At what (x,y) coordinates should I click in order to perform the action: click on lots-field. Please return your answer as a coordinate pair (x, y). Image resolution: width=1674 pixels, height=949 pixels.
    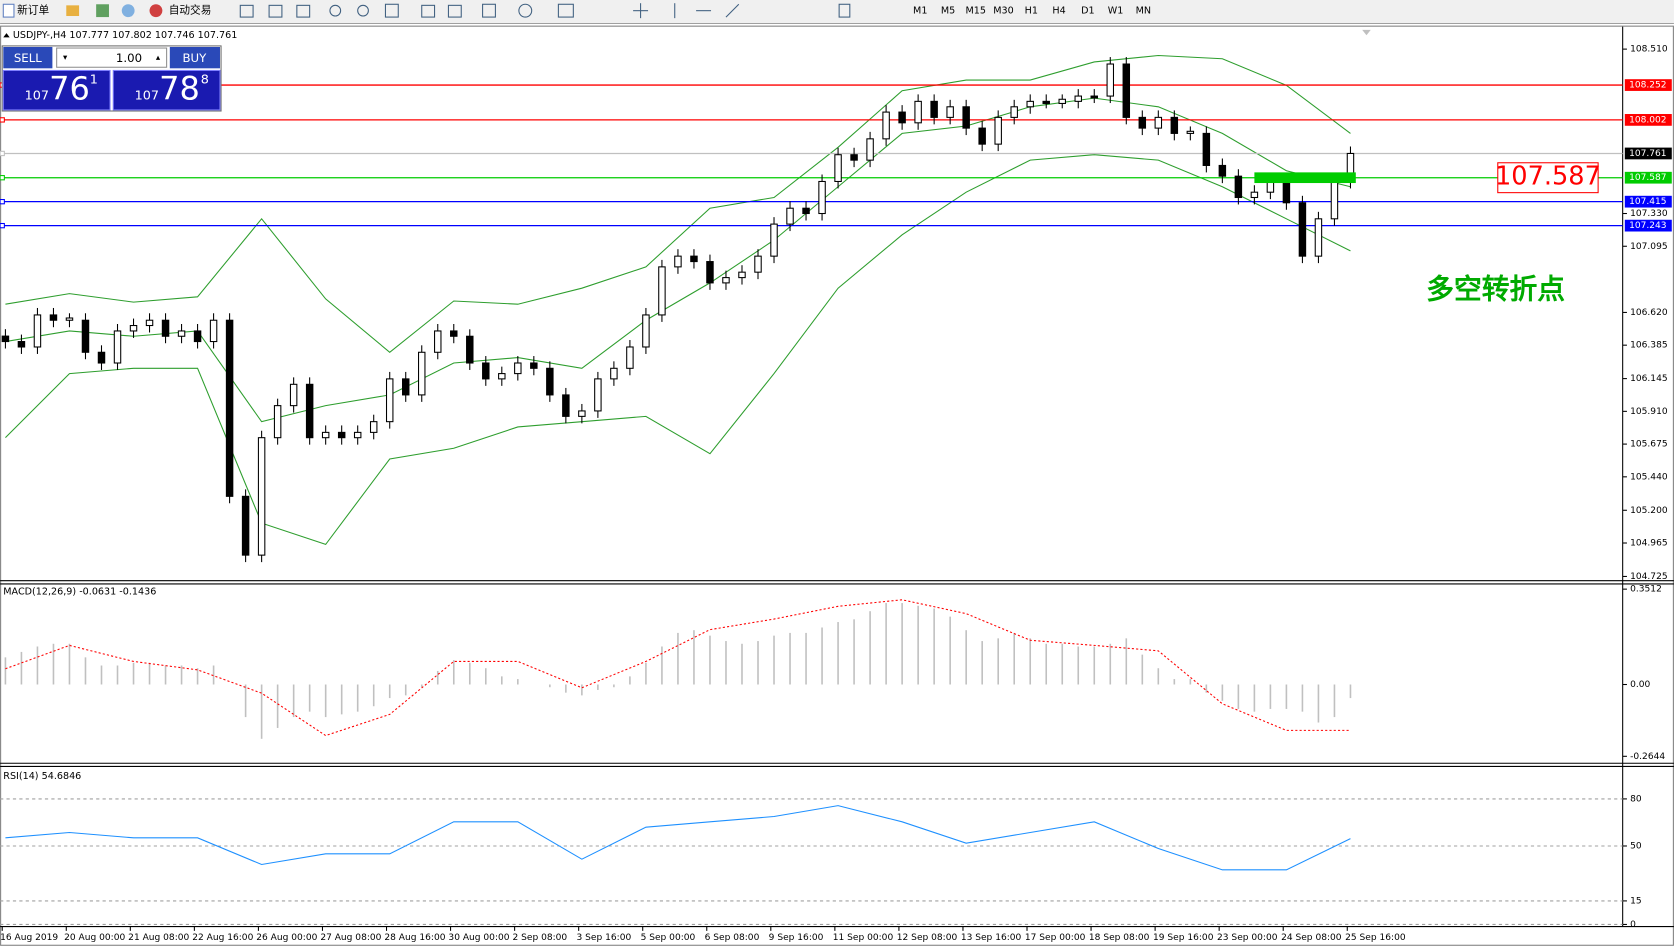
    Looking at the image, I should click on (112, 57).